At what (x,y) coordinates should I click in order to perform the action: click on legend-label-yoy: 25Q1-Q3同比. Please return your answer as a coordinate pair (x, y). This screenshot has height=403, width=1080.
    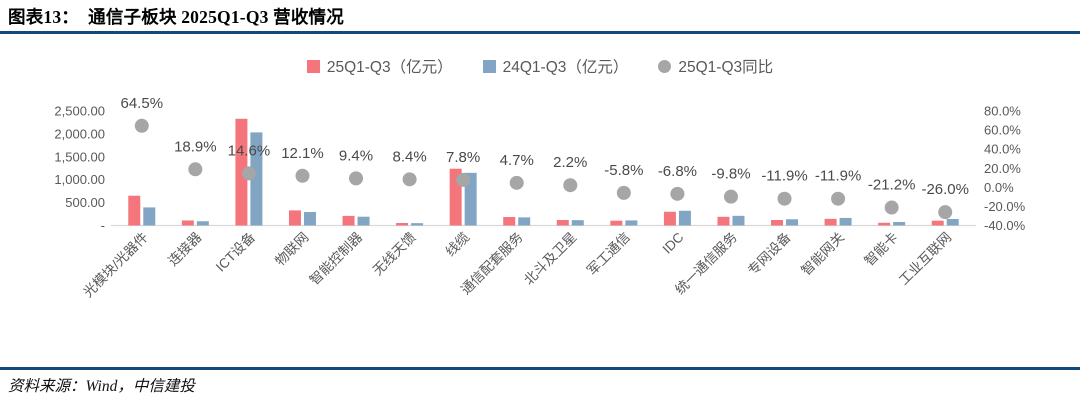
    Looking at the image, I should click on (726, 67).